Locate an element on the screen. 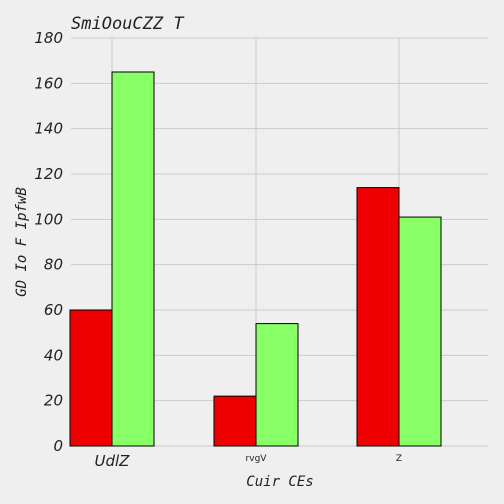 The image size is (504, 504). y-tick-label: 40 is located at coordinates (53, 355).